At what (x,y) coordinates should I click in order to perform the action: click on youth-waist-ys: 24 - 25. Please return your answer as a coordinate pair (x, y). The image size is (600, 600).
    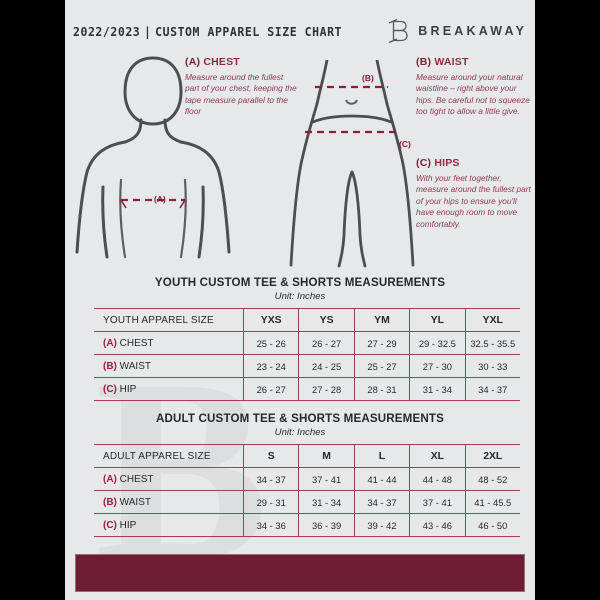
    Looking at the image, I should click on (326, 366).